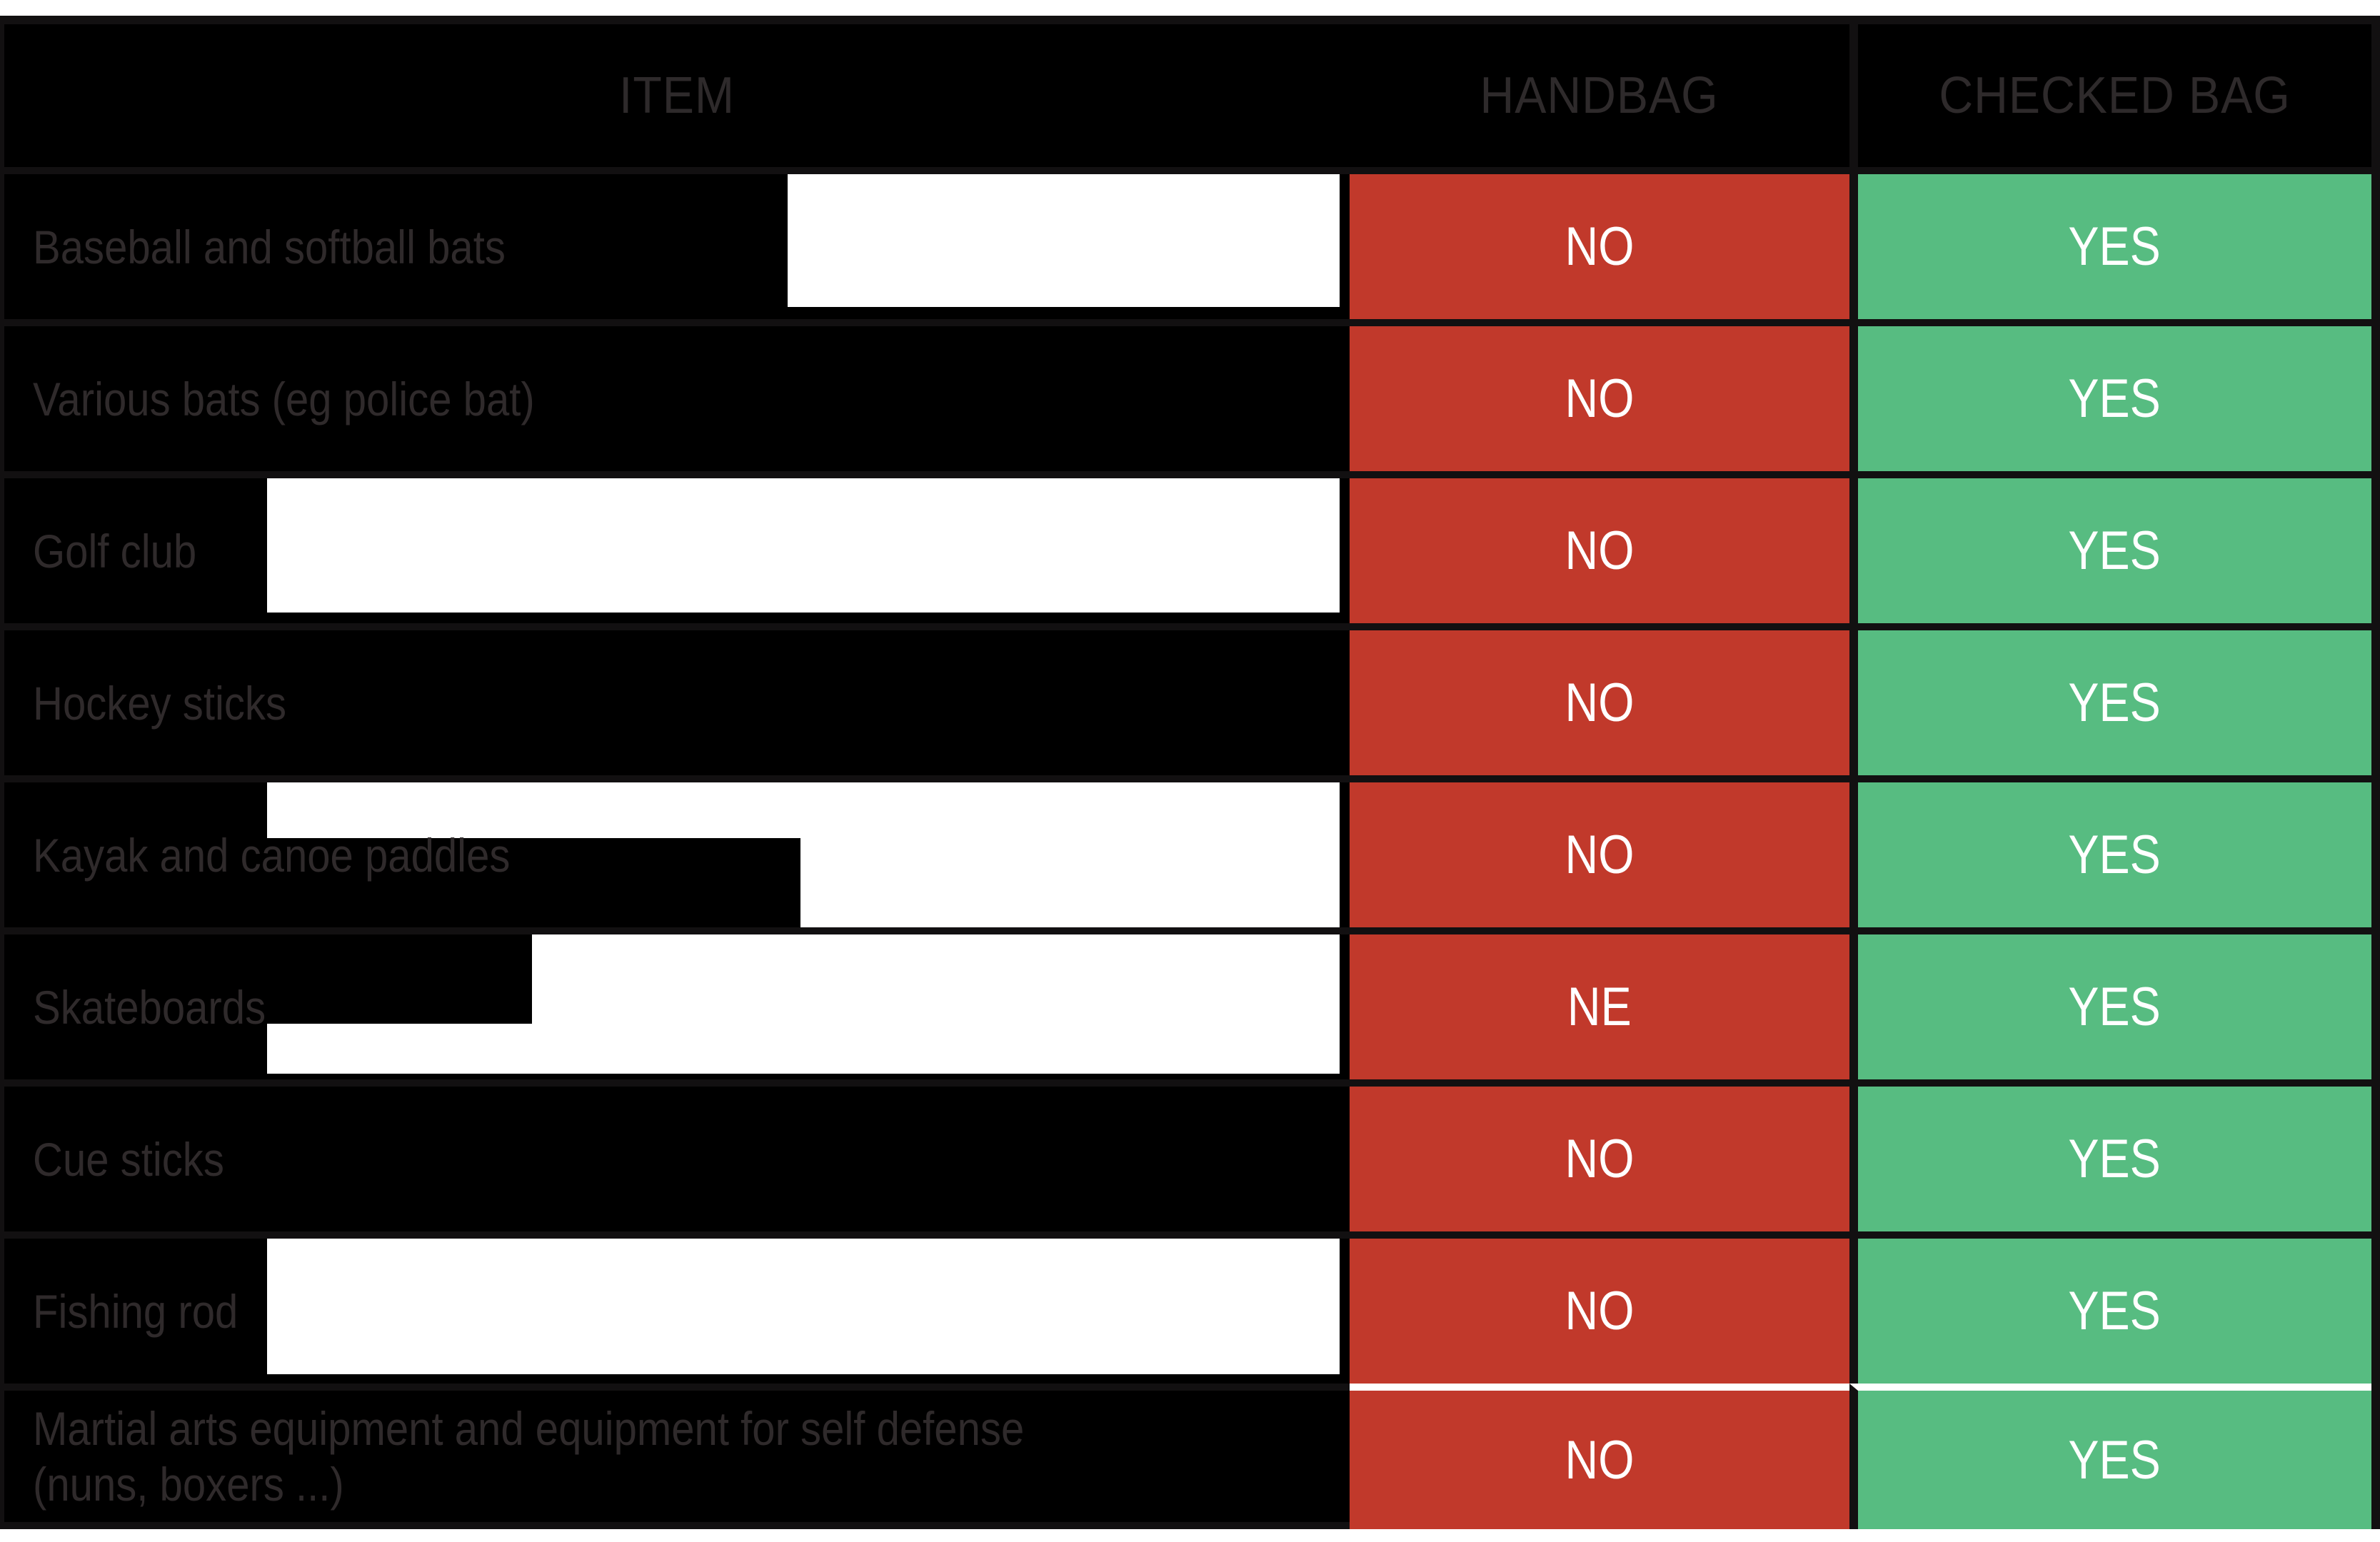 The image size is (2380, 1542). Describe the element at coordinates (160, 703) in the screenshot. I see `item-label: Hockey sticks` at that location.